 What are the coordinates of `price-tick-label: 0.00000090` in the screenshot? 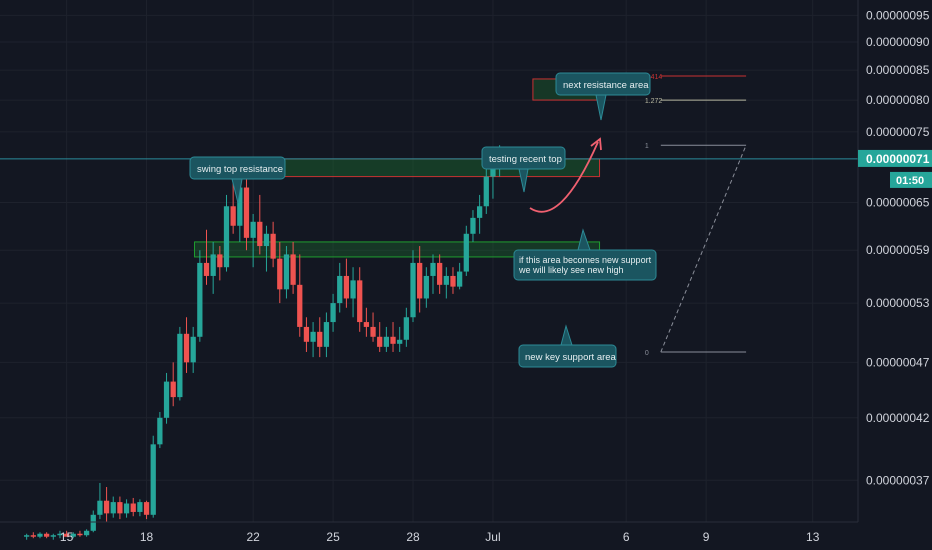 It's located at (898, 42).